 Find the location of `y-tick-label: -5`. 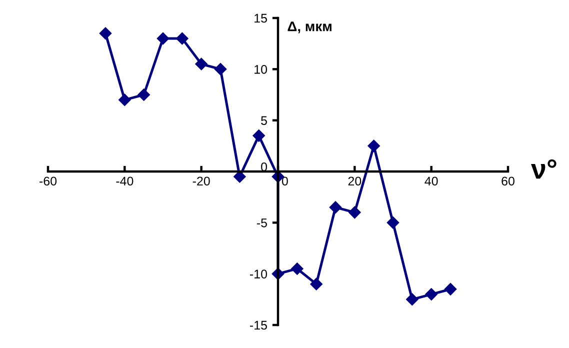

y-tick-label: -5 is located at coordinates (261, 223).